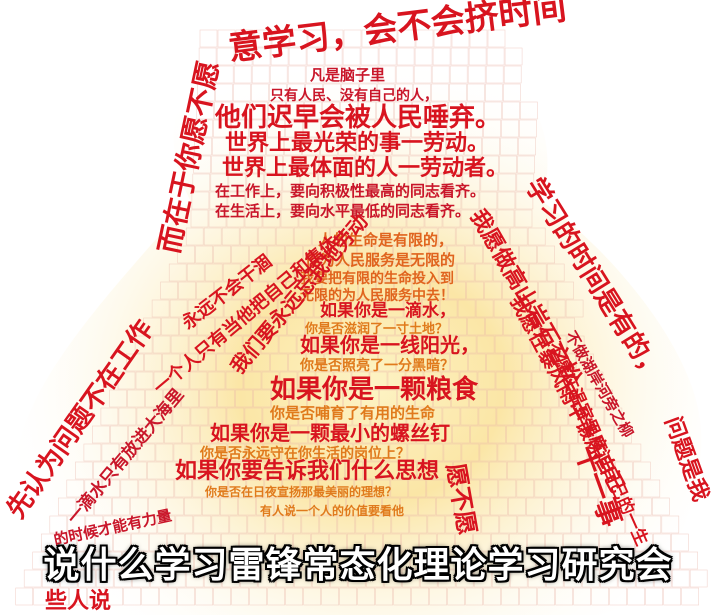  Describe the element at coordinates (300, 491) in the screenshot. I see `center-line-14: 你是否在日夜宣扬那最美丽的理想？` at that location.